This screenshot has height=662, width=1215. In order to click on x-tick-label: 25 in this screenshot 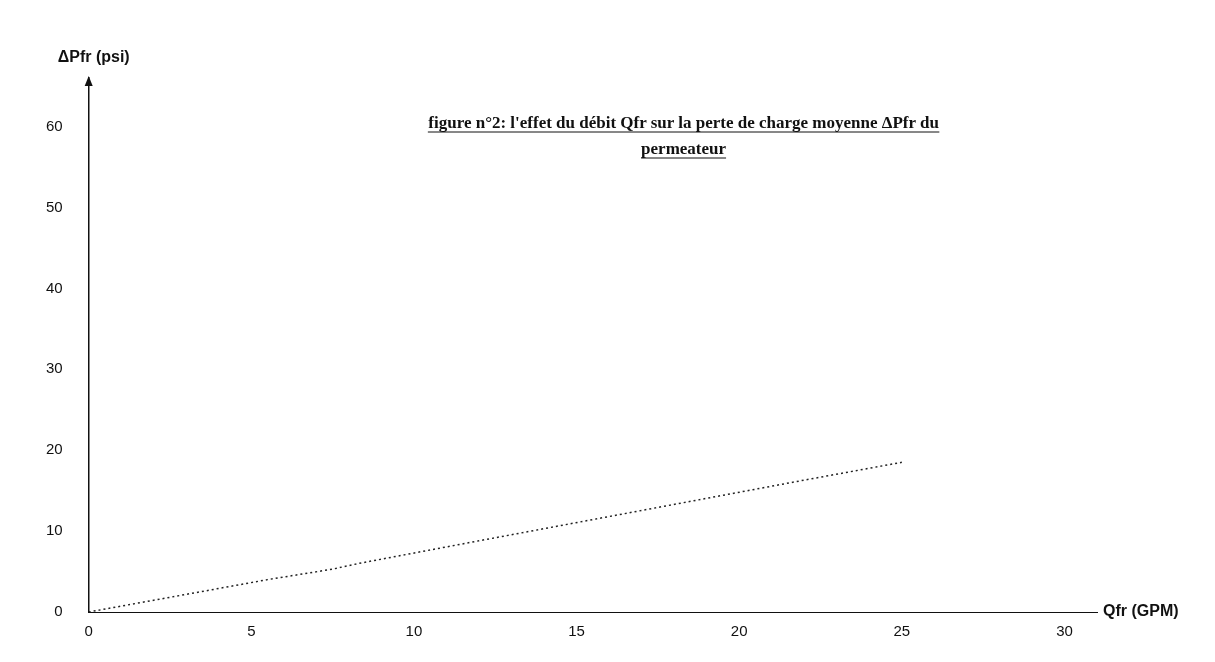, I will do `click(902, 631)`.